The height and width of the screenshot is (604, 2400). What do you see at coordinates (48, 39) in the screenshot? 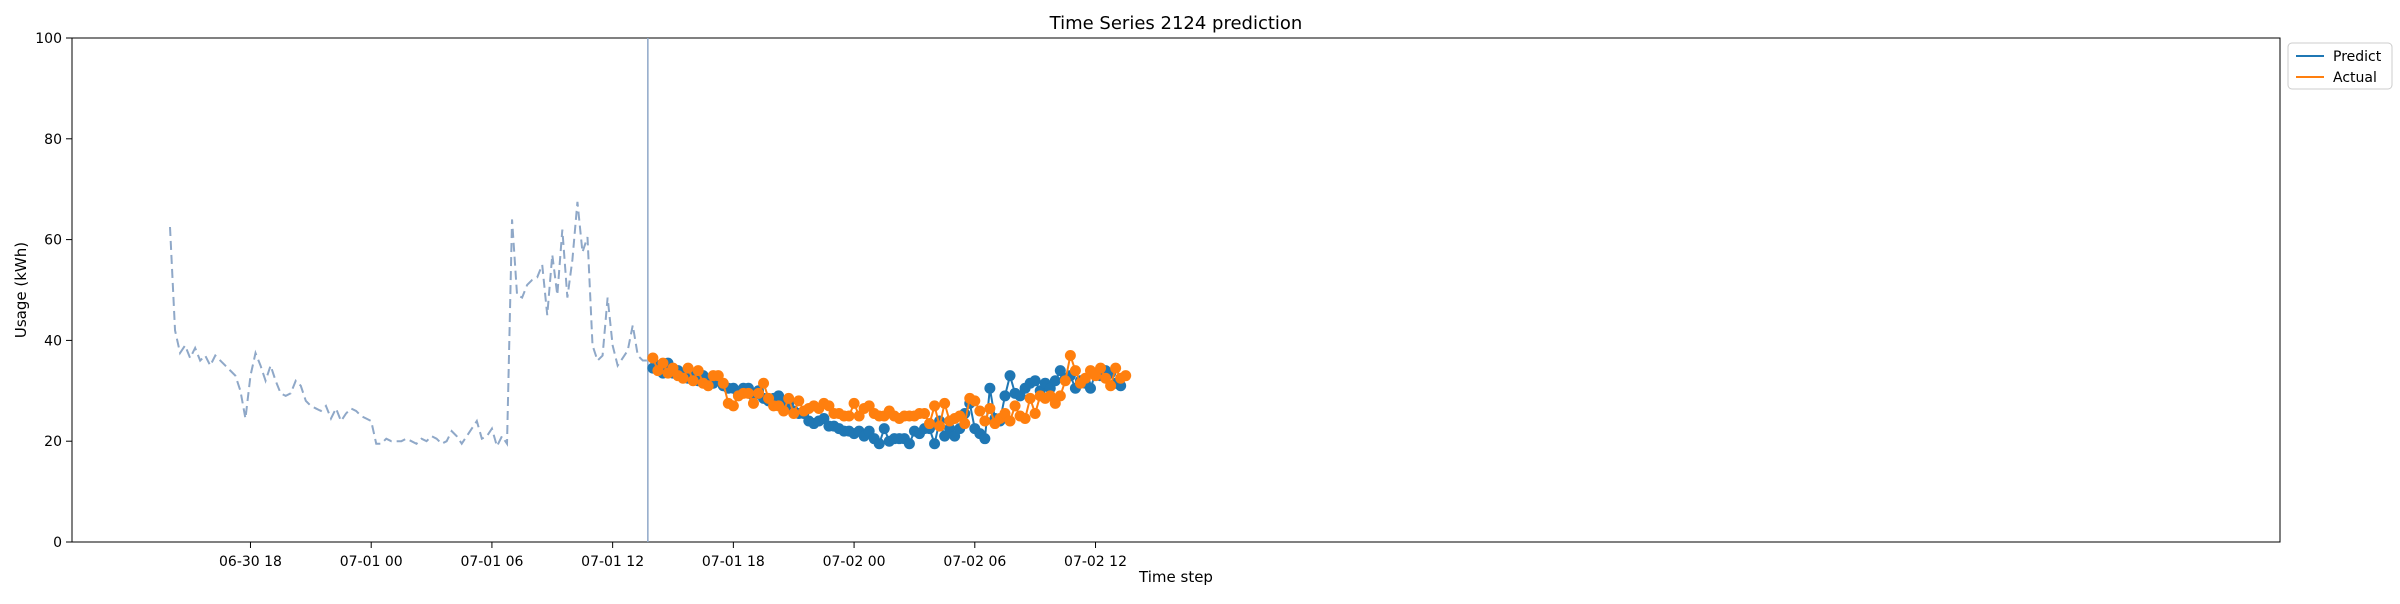
I see `y-tick-label: 100` at bounding box center [48, 39].